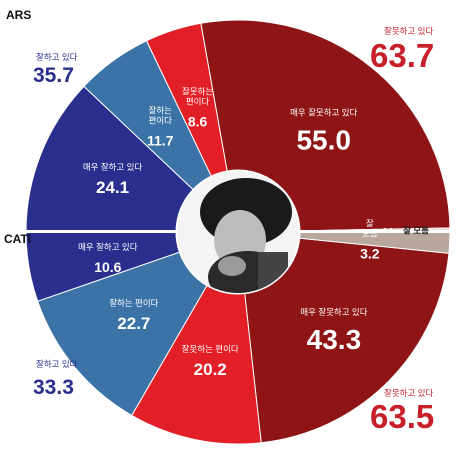 Image resolution: width=475 pixels, height=456 pixels. What do you see at coordinates (197, 91) in the screenshot?
I see `ars-slice-2-label-0: 잘못하는` at bounding box center [197, 91].